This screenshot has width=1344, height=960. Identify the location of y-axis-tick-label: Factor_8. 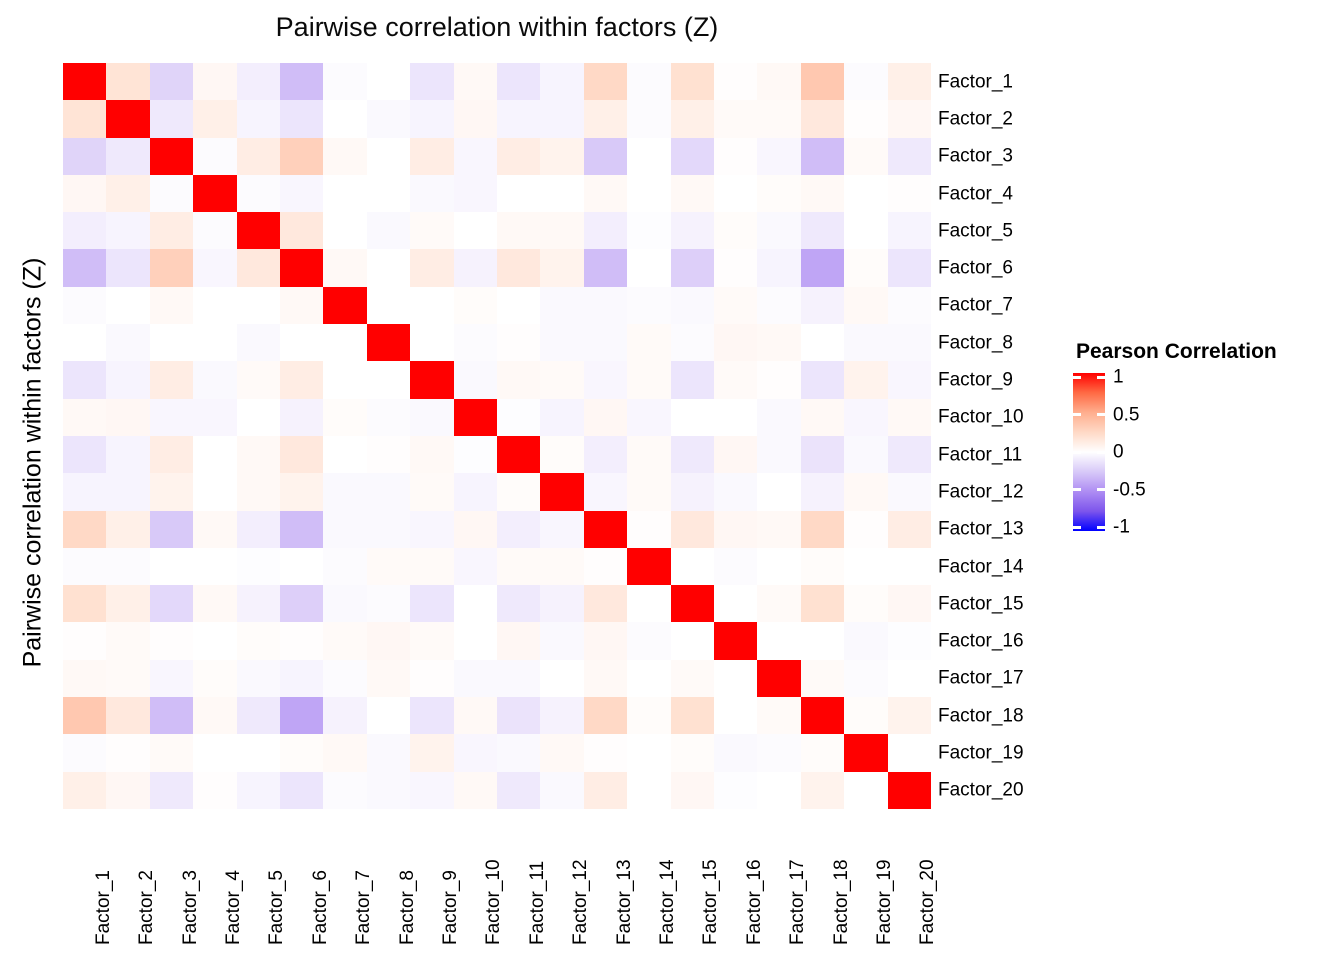
(975, 343).